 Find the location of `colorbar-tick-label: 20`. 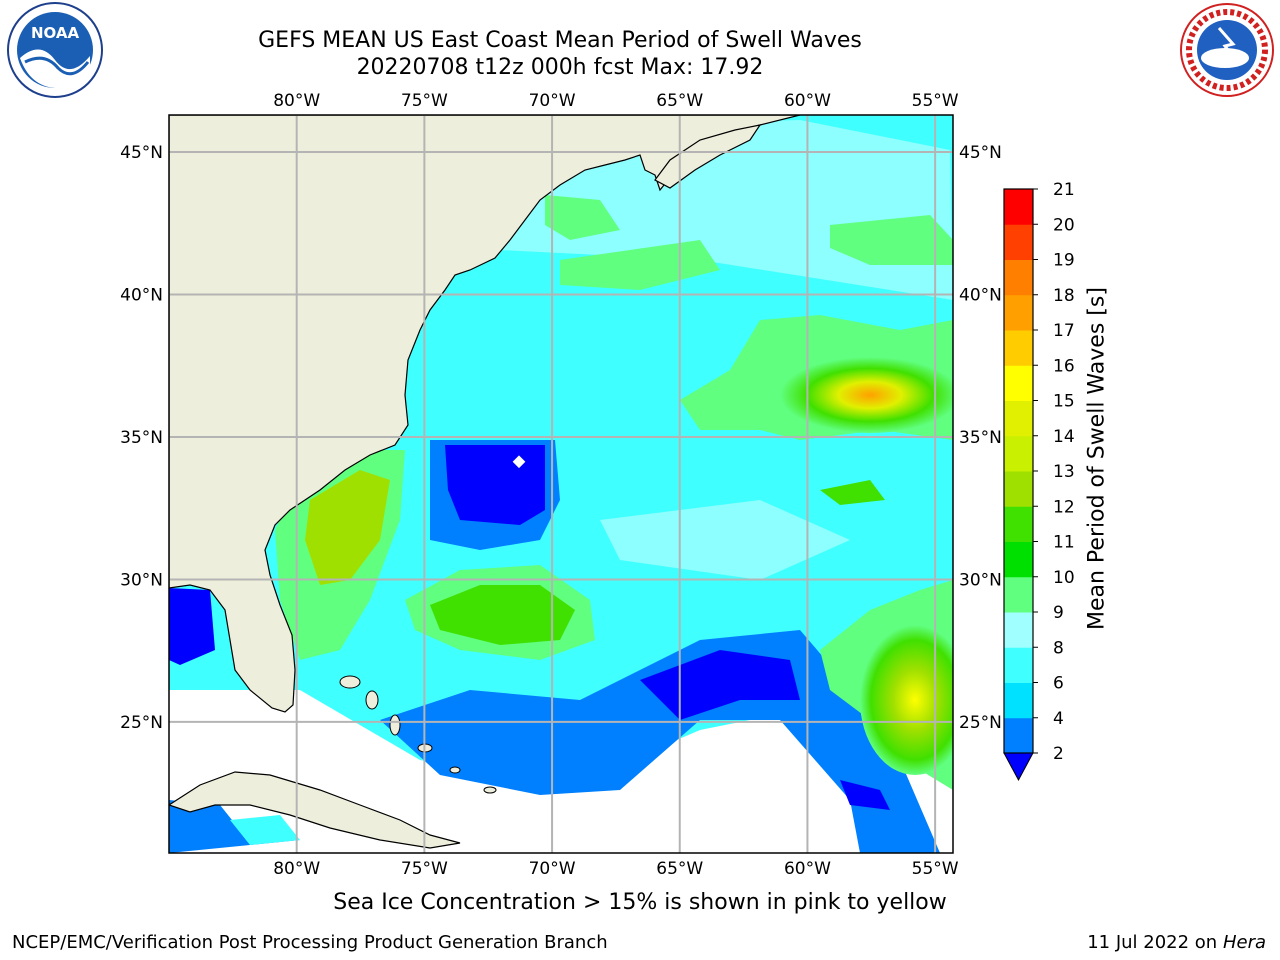

colorbar-tick-label: 20 is located at coordinates (1064, 225).